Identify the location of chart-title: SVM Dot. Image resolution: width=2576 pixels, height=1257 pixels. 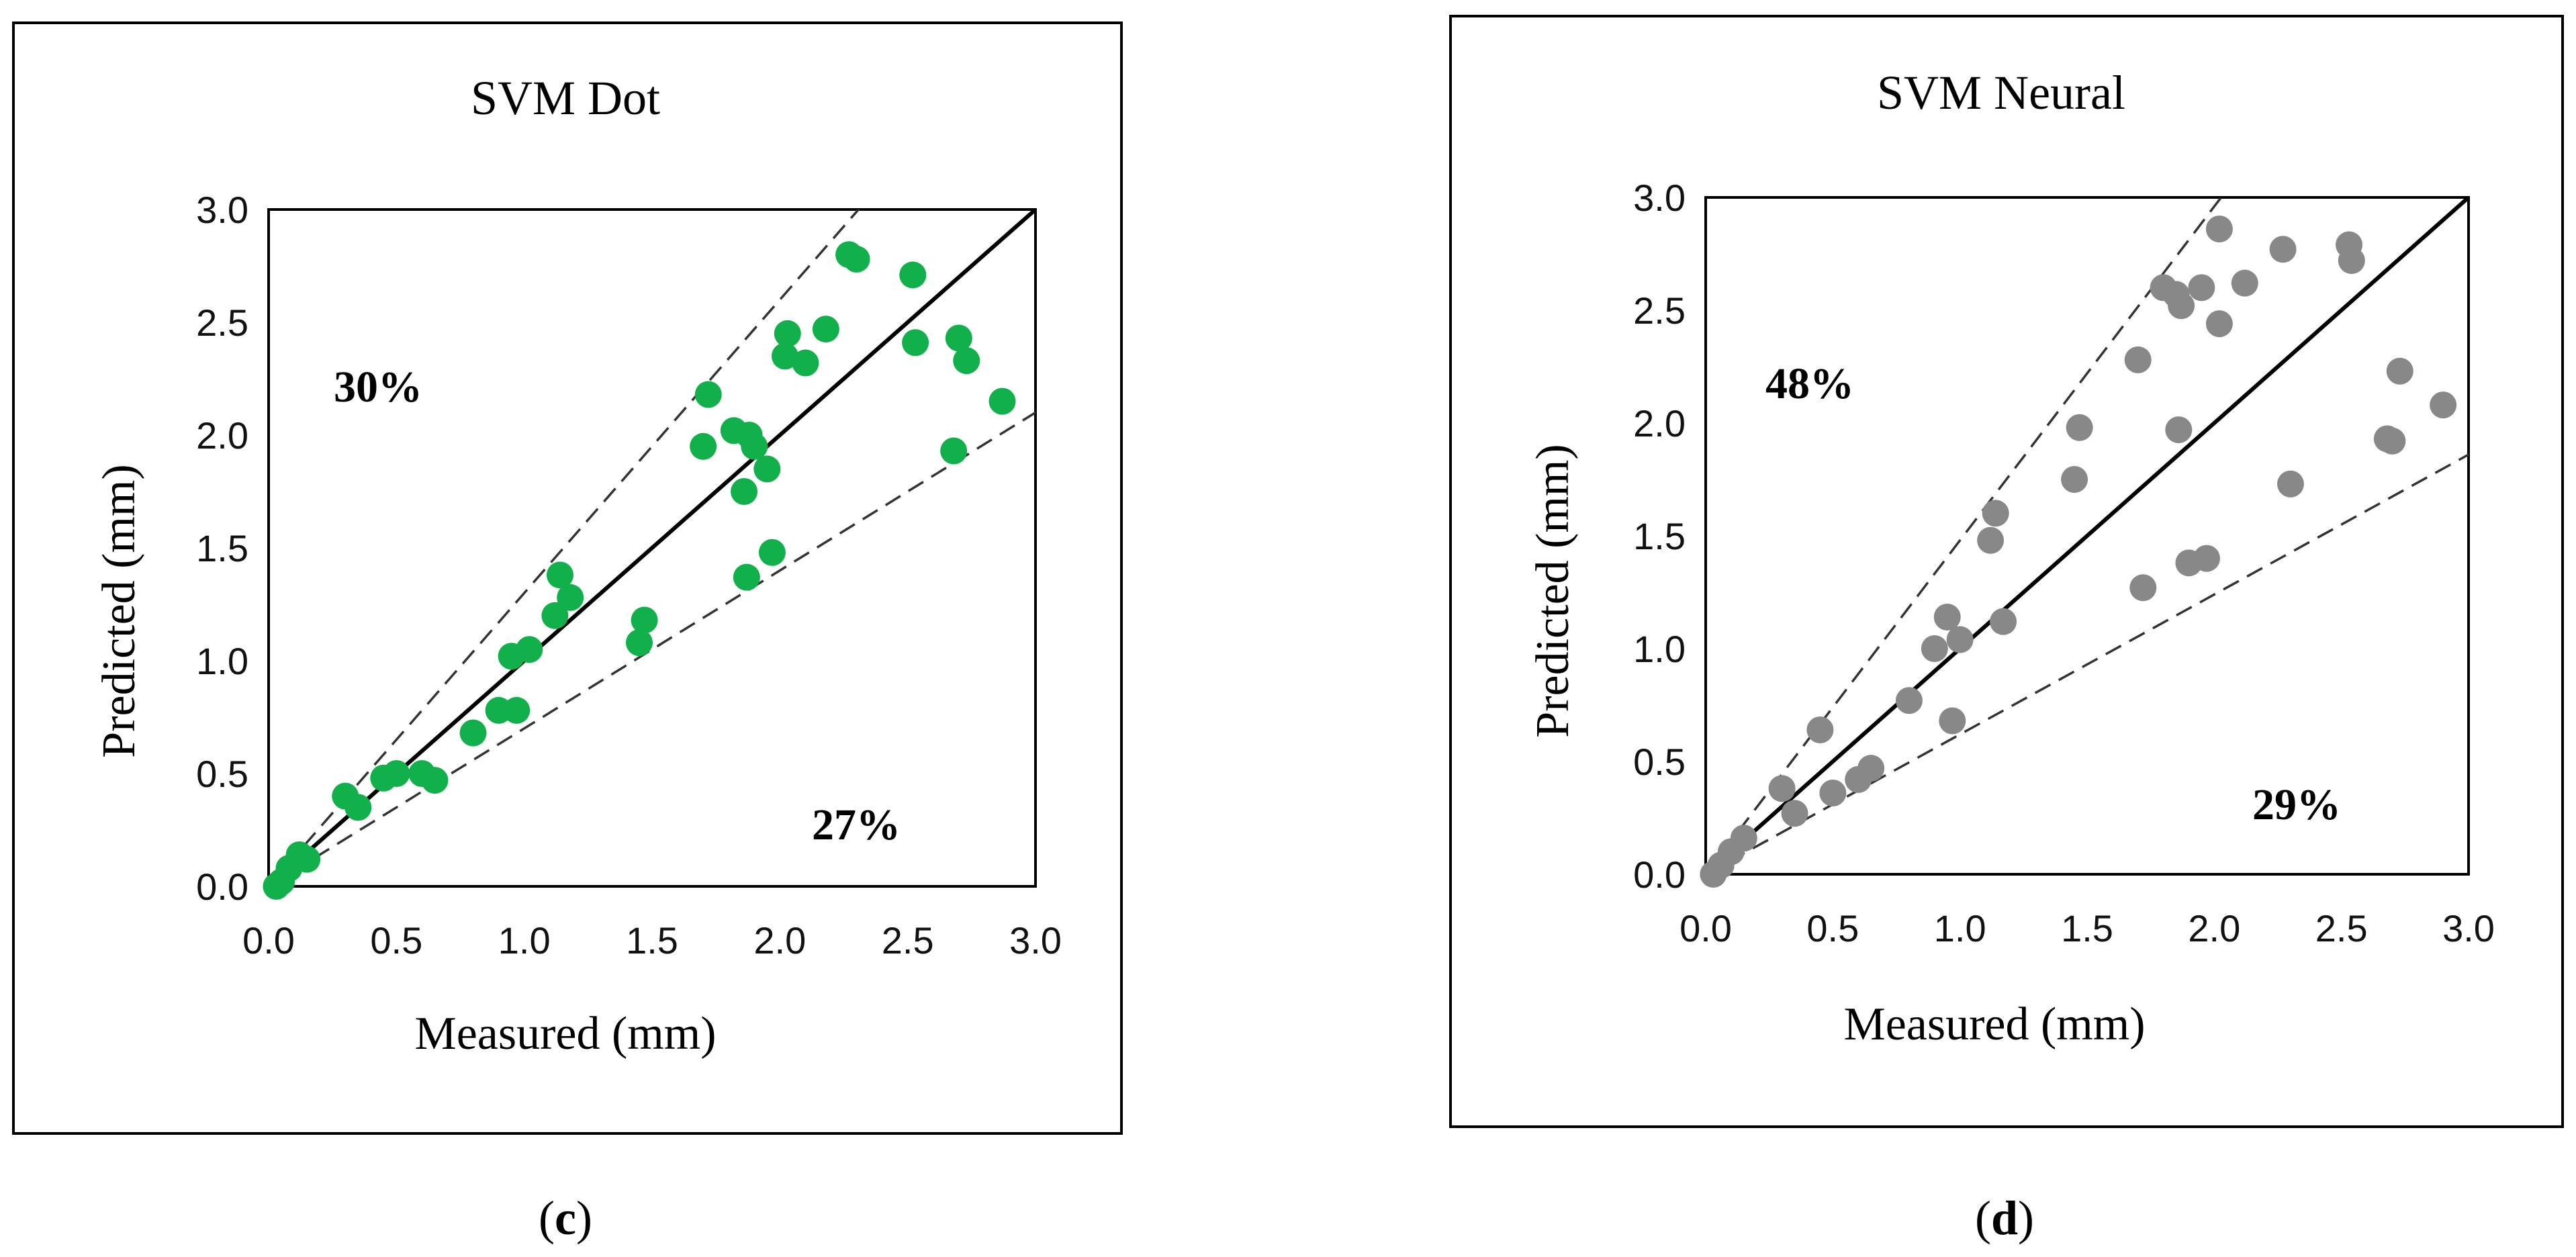
(565, 98).